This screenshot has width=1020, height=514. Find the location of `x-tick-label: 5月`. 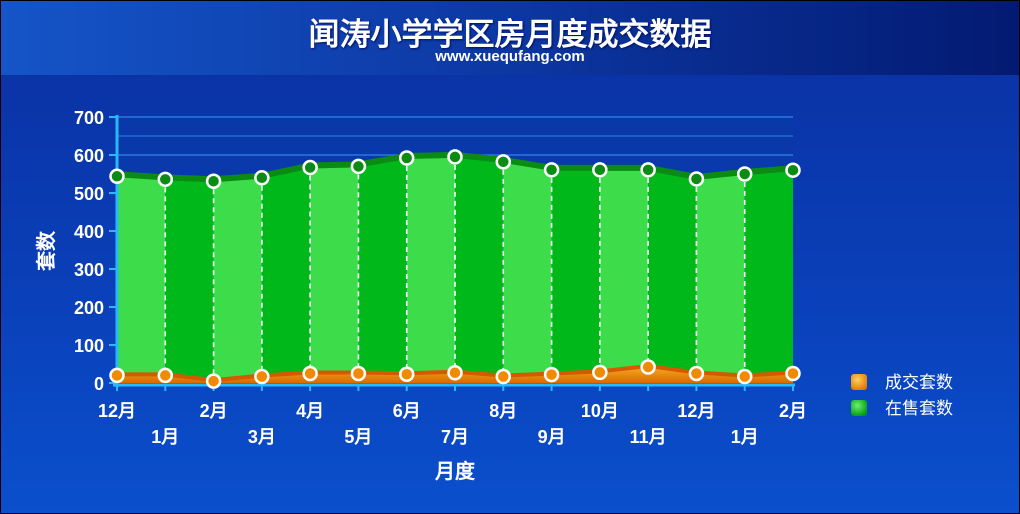

x-tick-label: 5月 is located at coordinates (358, 437).